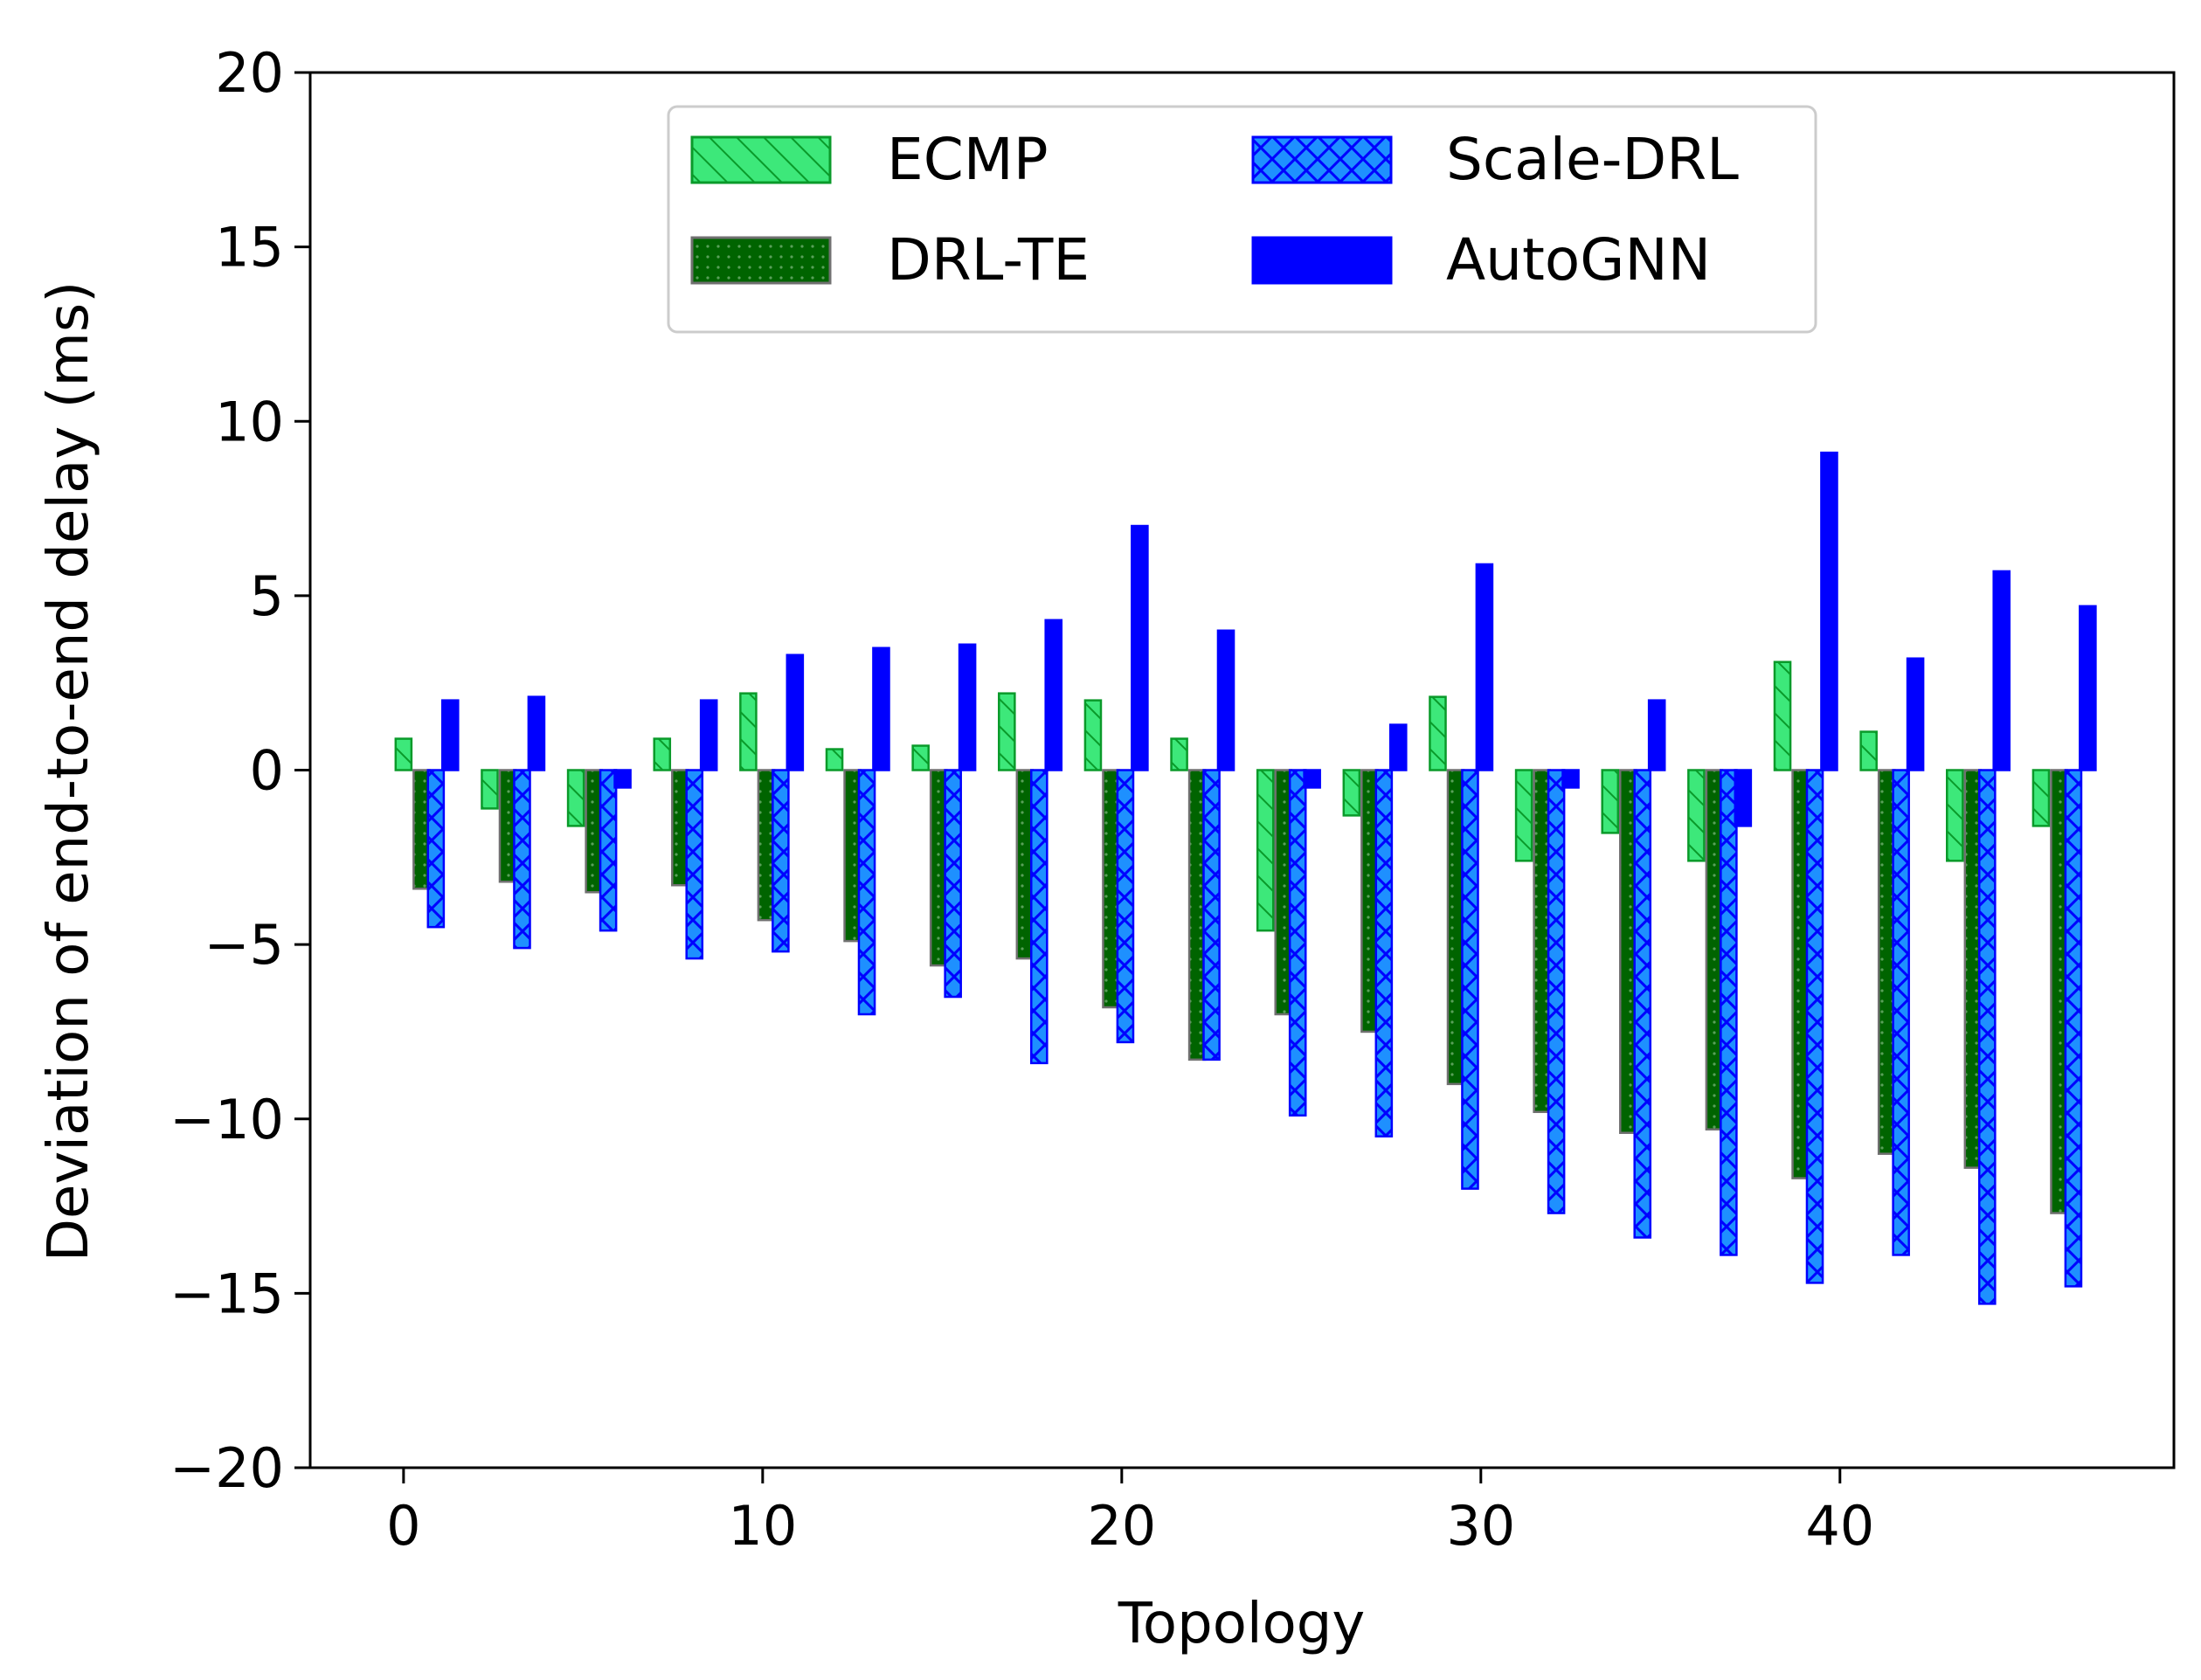  Describe the element at coordinates (240, 770) in the screenshot. I see `y-axis: −20 −15 −10 −5 0 5 10 15 20` at that location.